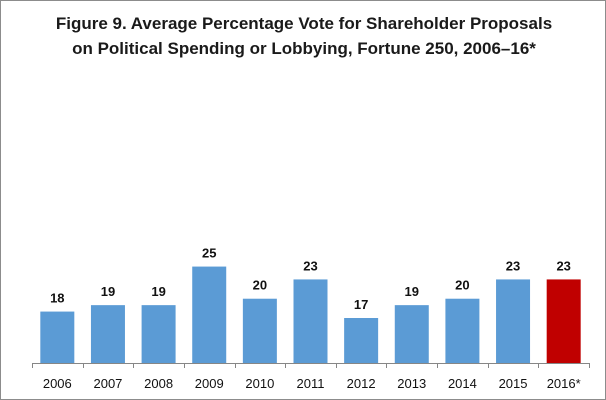 This screenshot has height=400, width=606. What do you see at coordinates (311, 383) in the screenshot?
I see `tick-label-2011: 2011` at bounding box center [311, 383].